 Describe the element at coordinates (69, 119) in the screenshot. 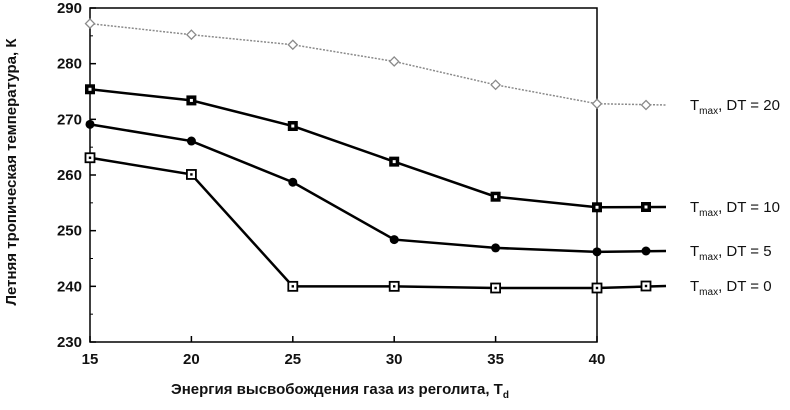

I see `y-tick-label-4: 270` at that location.